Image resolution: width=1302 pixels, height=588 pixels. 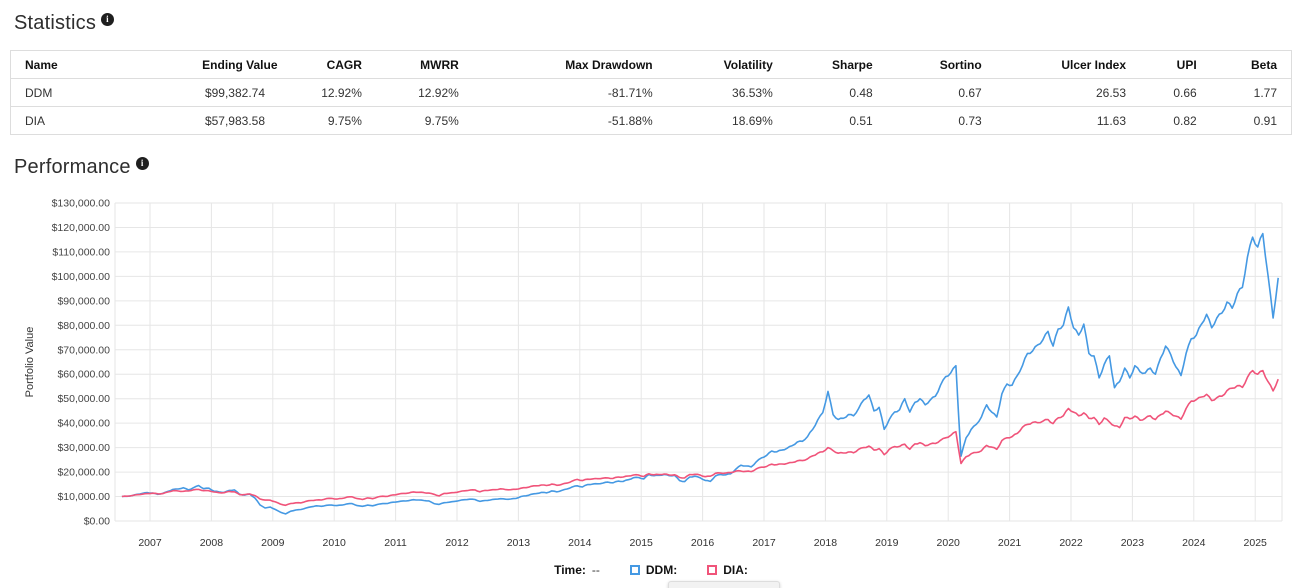 I want to click on legend-time: Time: --, so click(x=577, y=570).